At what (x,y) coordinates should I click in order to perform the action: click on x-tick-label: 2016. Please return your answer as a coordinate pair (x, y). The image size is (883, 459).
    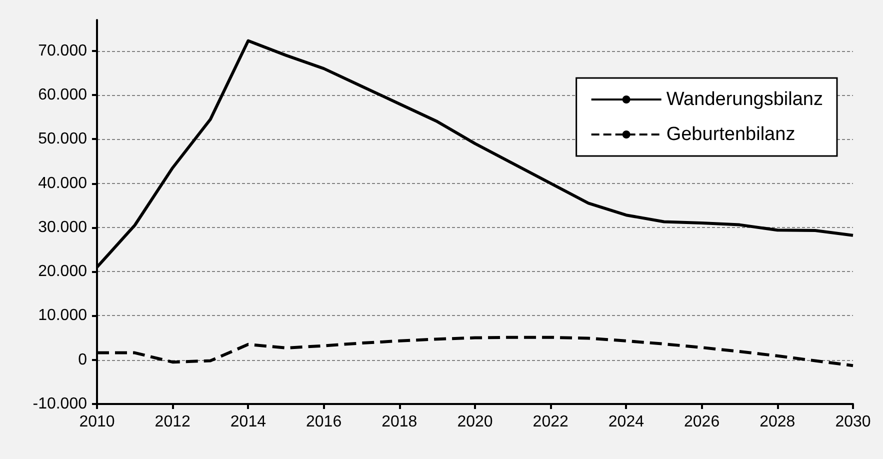
    Looking at the image, I should click on (324, 422).